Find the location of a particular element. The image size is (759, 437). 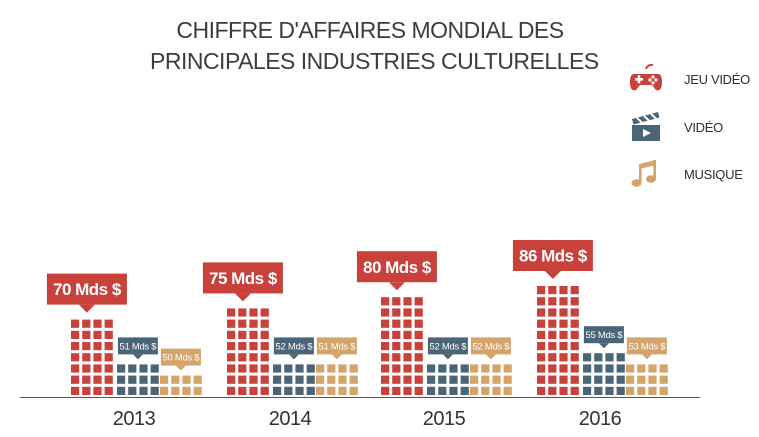

bar-video-2013 is located at coordinates (138, 379).